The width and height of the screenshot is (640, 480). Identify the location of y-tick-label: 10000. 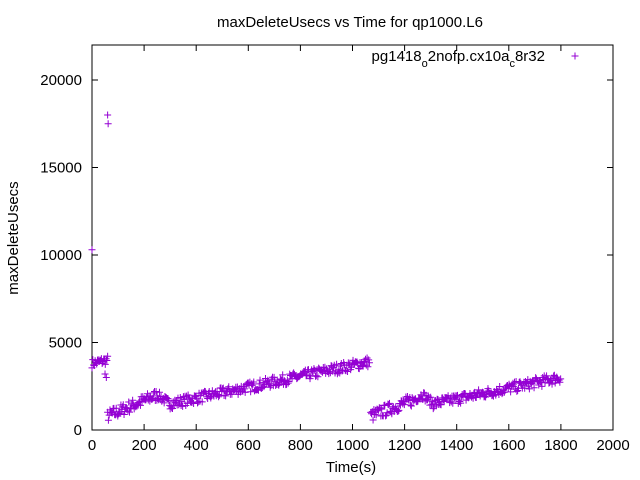
(61, 255).